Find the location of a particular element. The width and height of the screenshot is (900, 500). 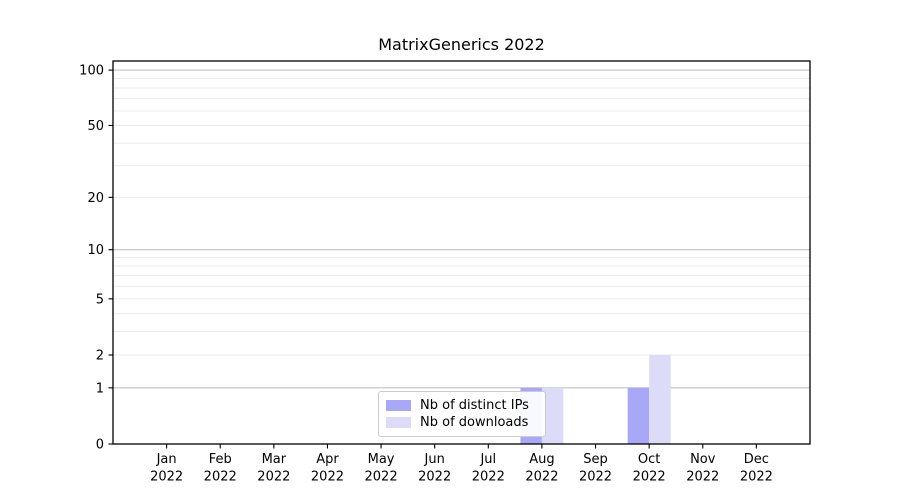

x-tick-label: Oct 2022 is located at coordinates (649, 468).